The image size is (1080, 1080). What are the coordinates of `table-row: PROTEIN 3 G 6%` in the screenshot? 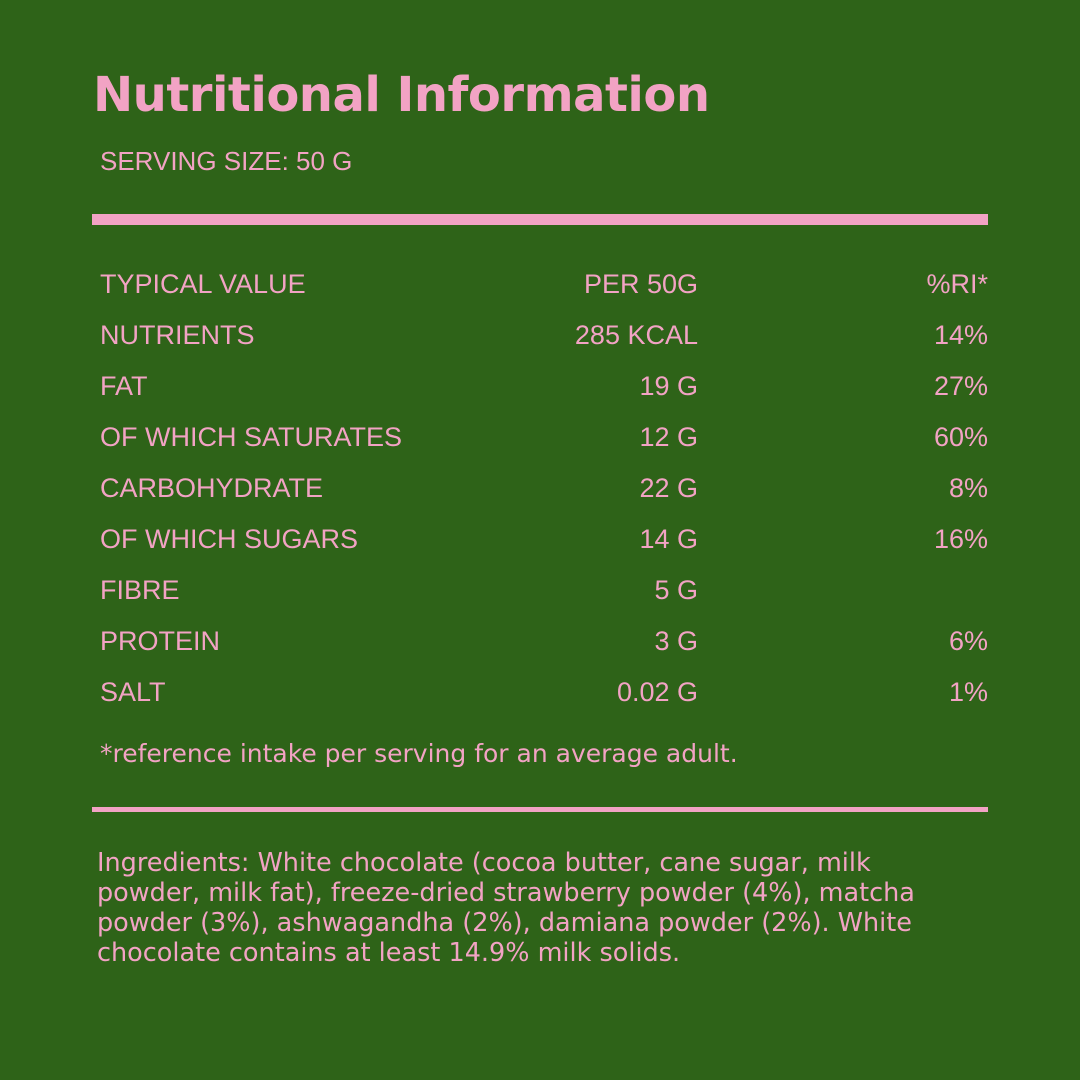 It's located at (544, 641).